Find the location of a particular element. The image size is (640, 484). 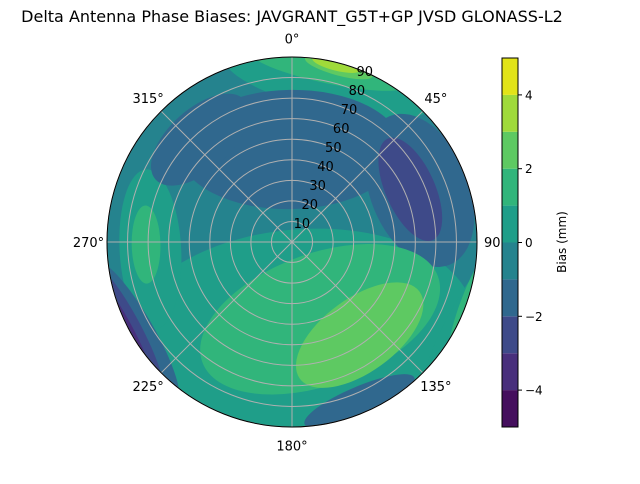

colorbar-tick-label: −2 is located at coordinates (534, 317).